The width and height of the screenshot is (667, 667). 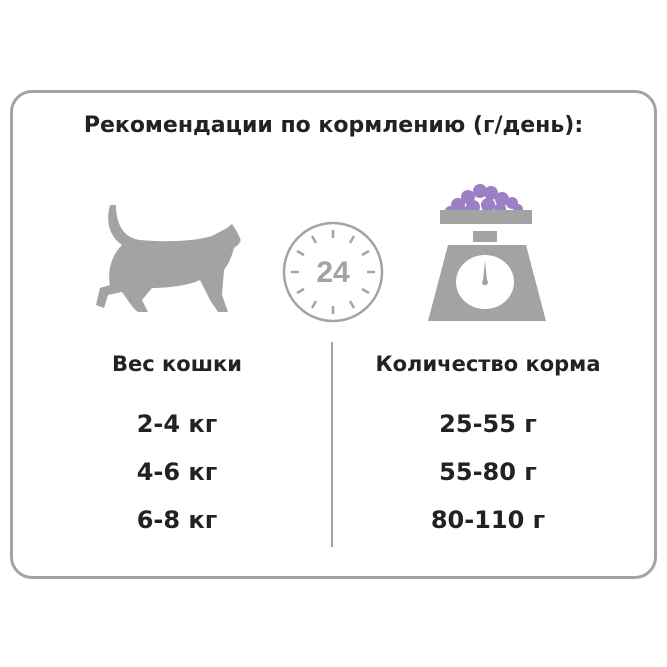 What do you see at coordinates (488, 520) in the screenshot?
I see `amount-value: 80-110 г` at bounding box center [488, 520].